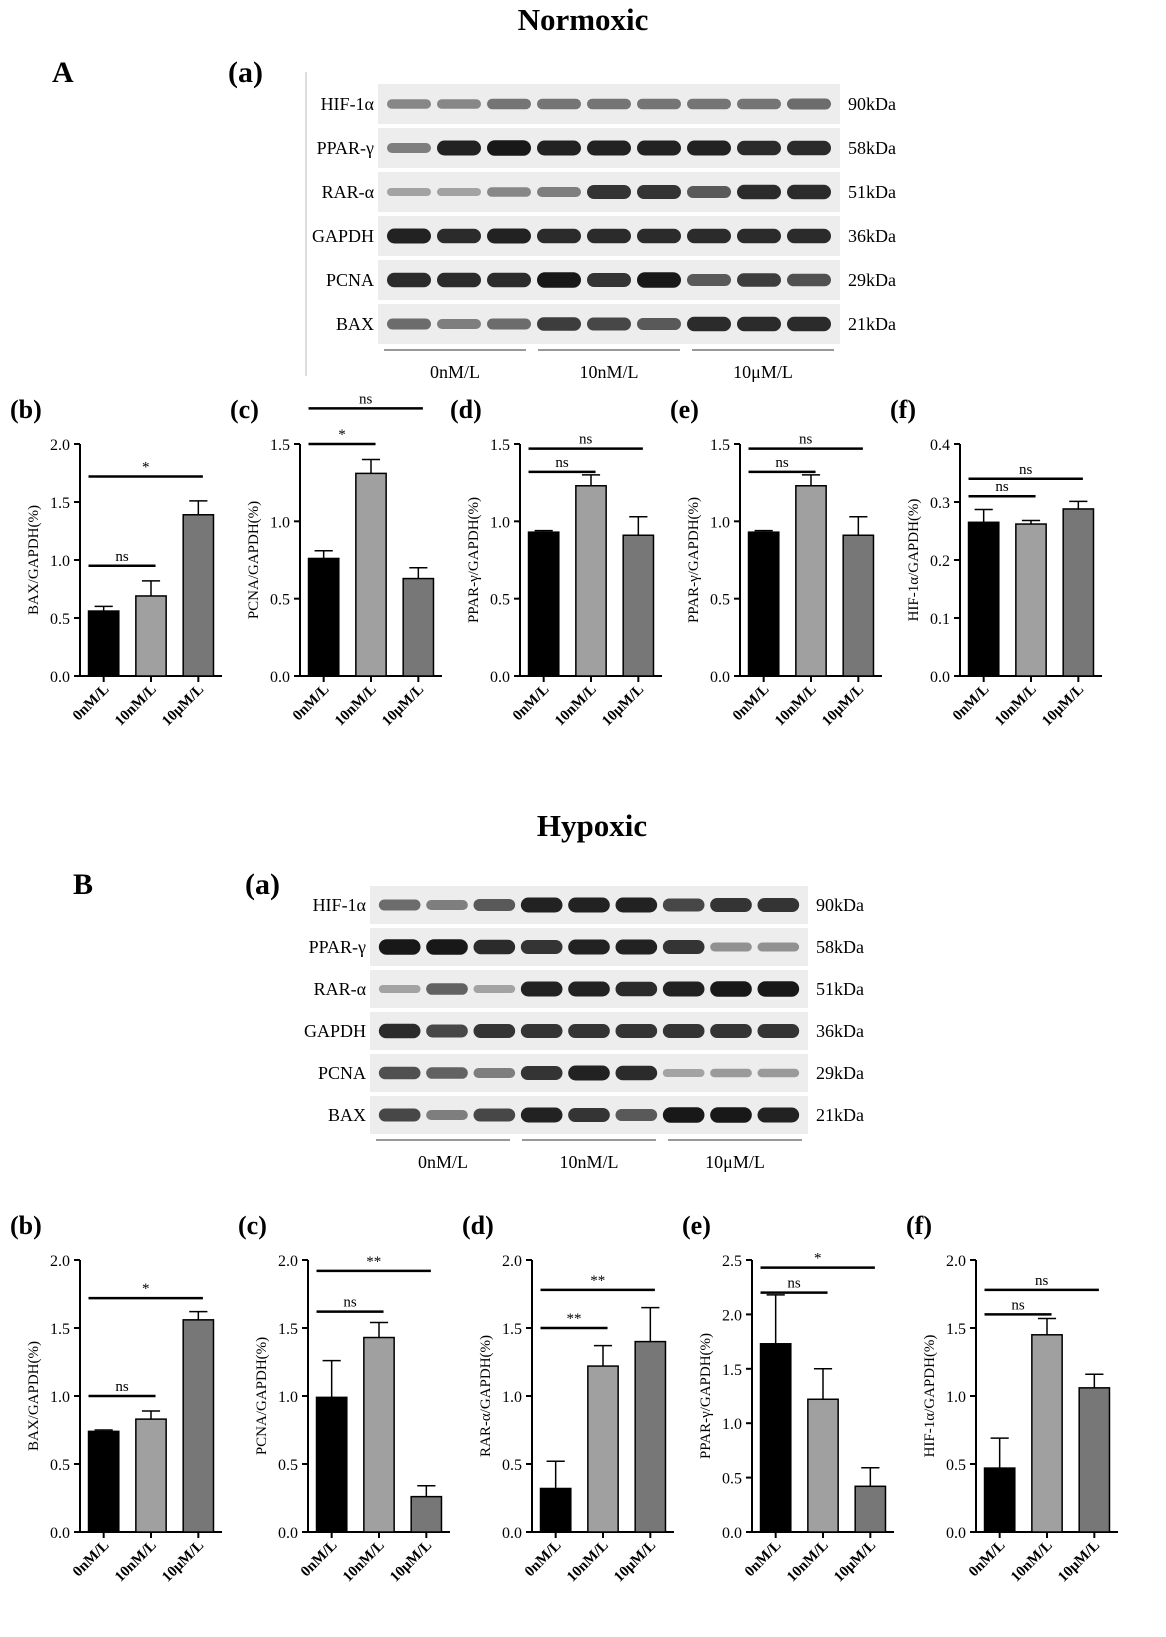 The width and height of the screenshot is (1166, 1637). Describe the element at coordinates (684, 409) in the screenshot. I see `panel-letter: (e)` at that location.